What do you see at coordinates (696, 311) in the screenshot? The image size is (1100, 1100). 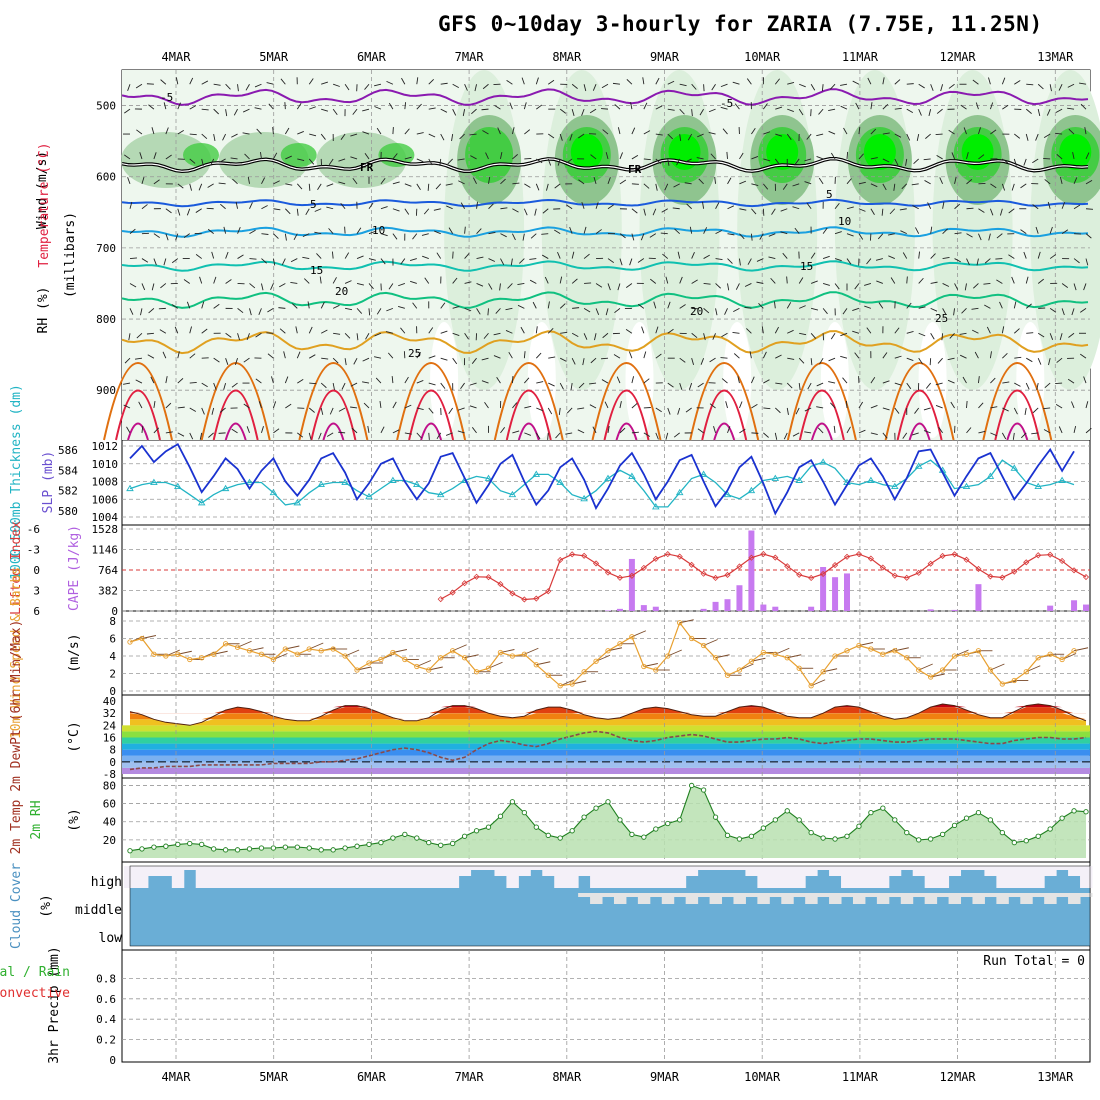 I see `isotherm-label: 20` at bounding box center [696, 311].